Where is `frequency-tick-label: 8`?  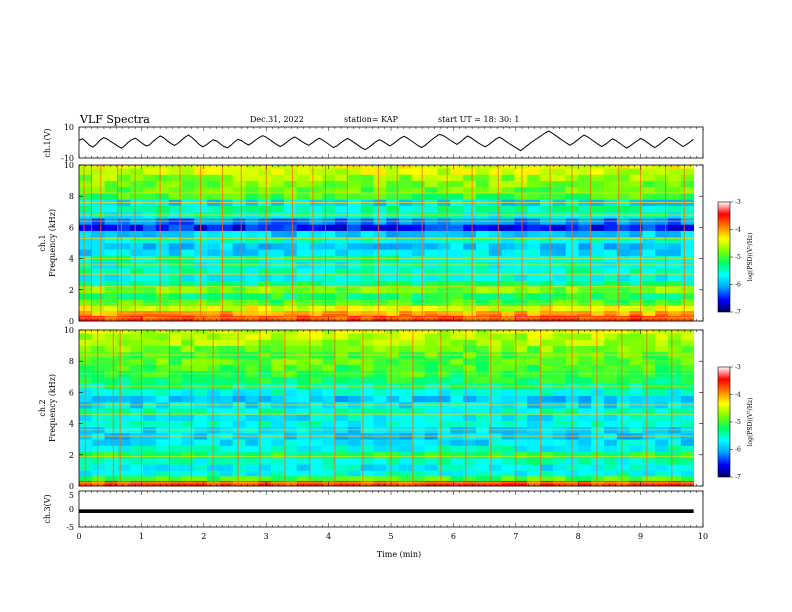 frequency-tick-label: 8 is located at coordinates (71, 361).